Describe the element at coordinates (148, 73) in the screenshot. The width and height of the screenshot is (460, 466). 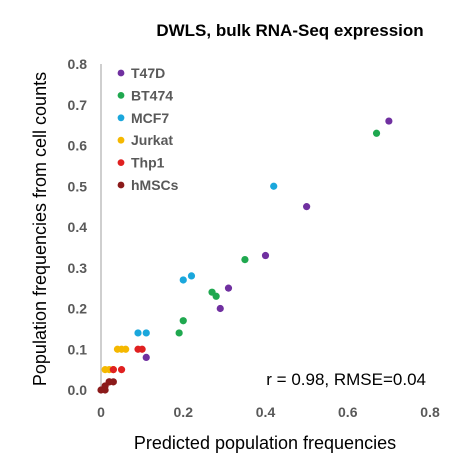
I see `legend-label-t47d: T47D` at that location.